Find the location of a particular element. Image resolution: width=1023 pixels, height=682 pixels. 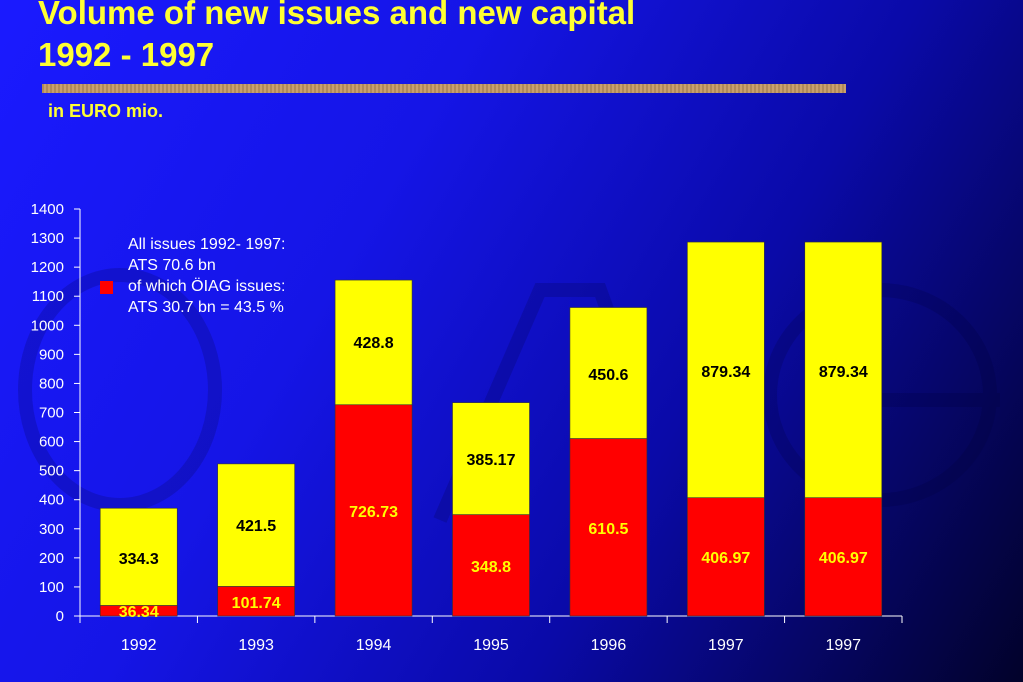

x-tick-label: 1993 is located at coordinates (256, 645).